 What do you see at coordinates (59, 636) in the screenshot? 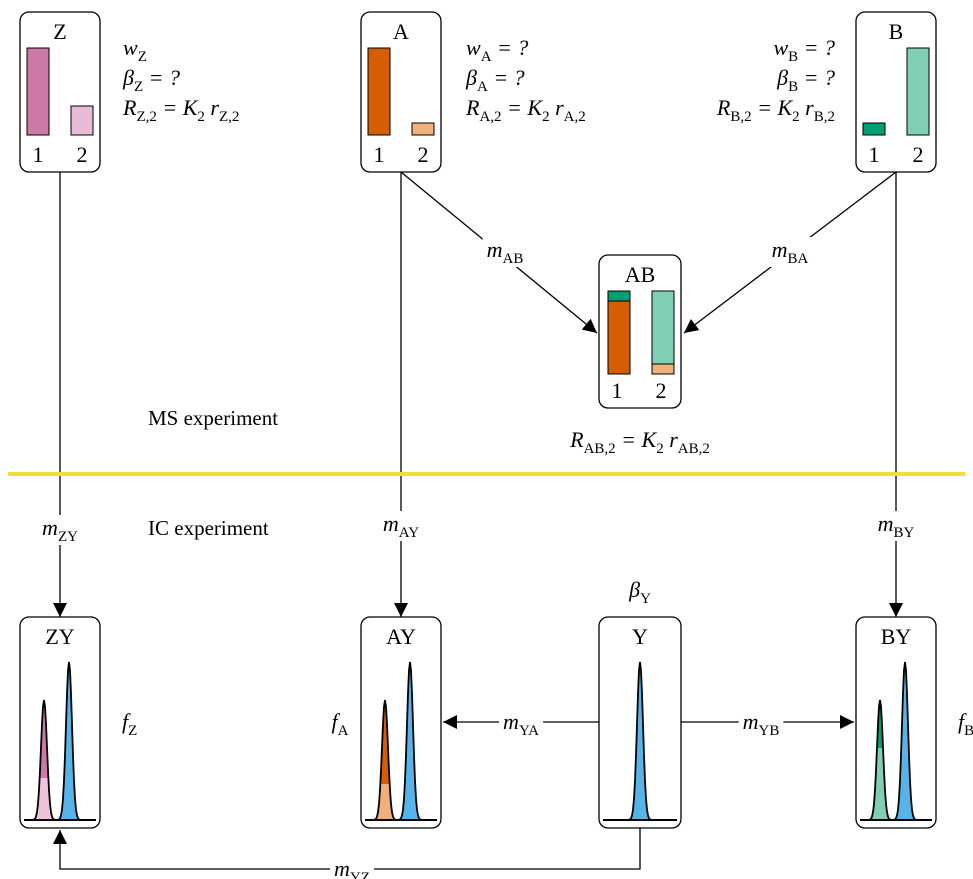
I see `node-label: ZY` at bounding box center [59, 636].